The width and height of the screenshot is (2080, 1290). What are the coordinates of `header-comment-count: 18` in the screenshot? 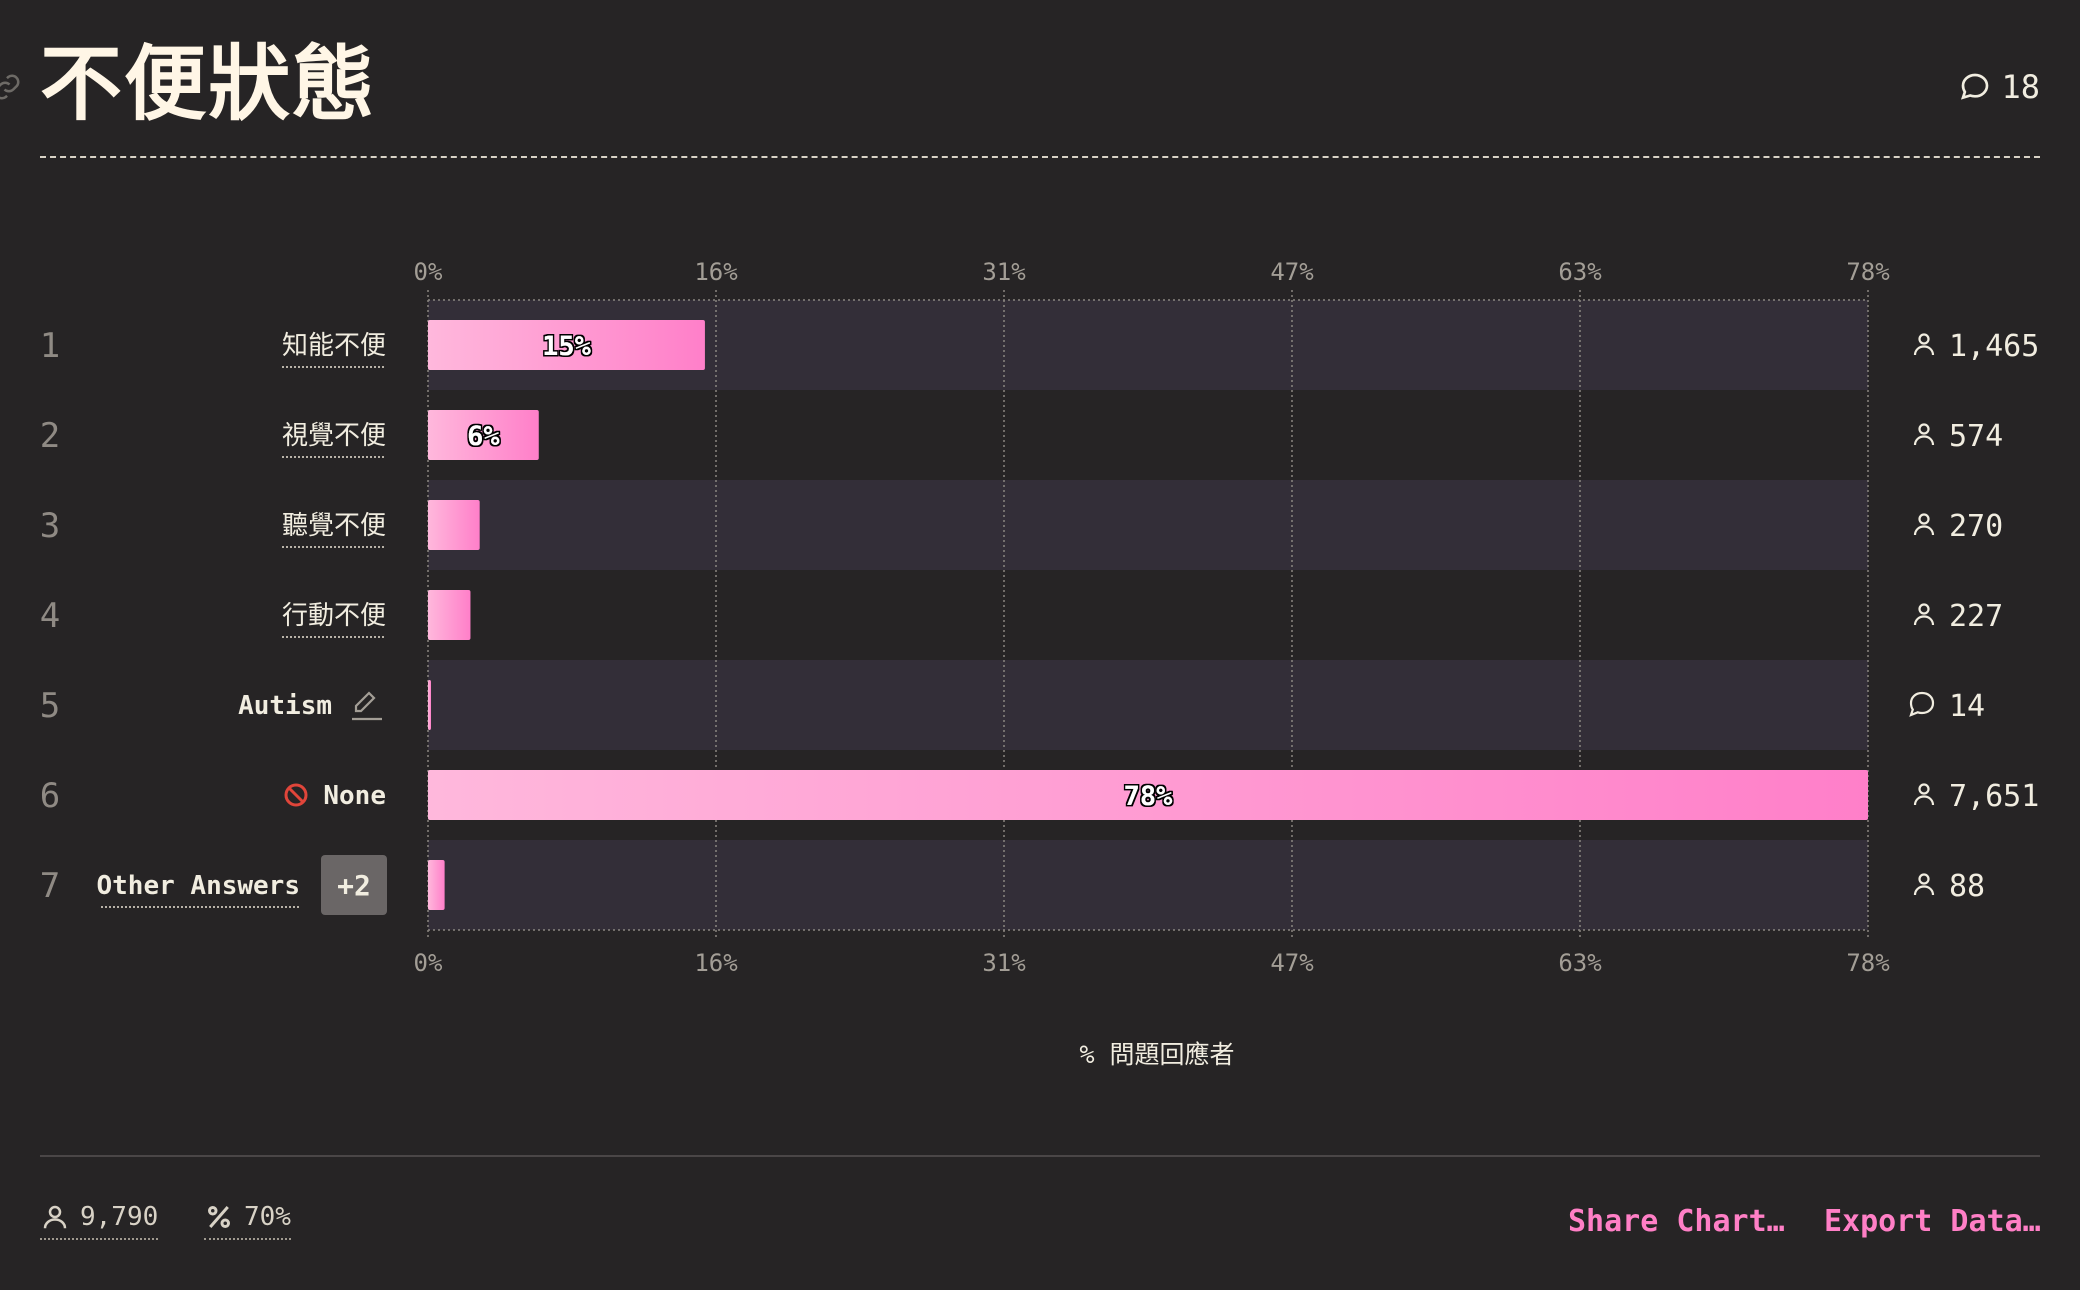 It's located at (1999, 87).